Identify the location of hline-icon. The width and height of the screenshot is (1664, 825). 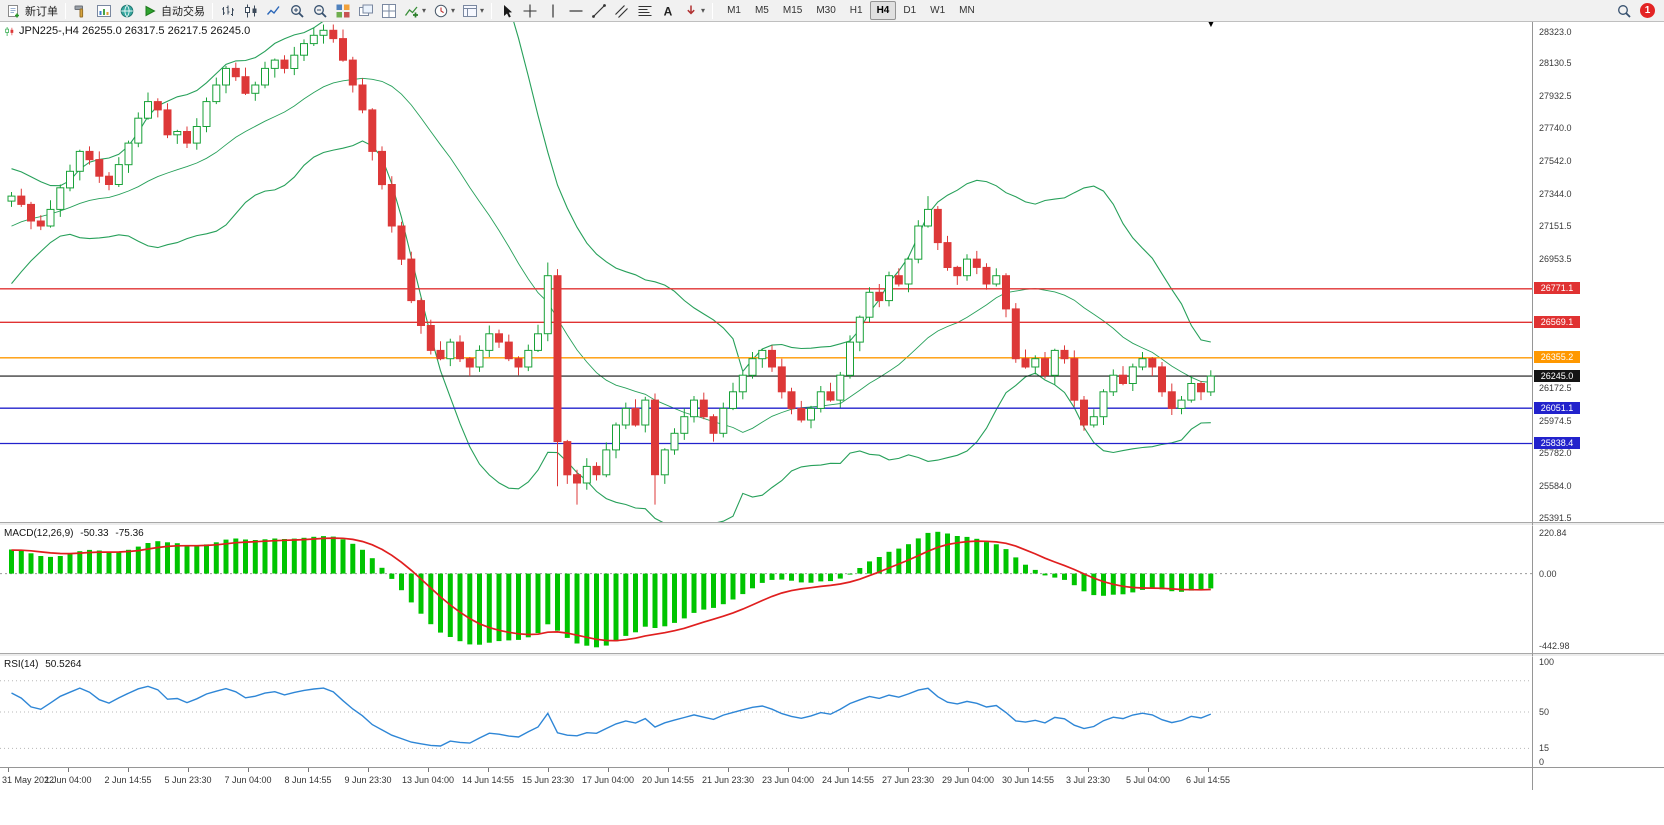
(576, 11).